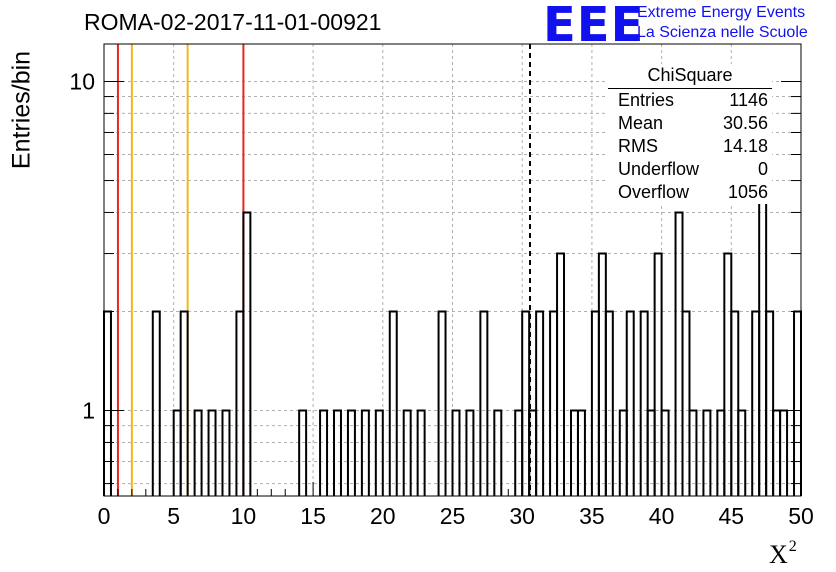 The width and height of the screenshot is (836, 572). I want to click on x-tick-label: 5, so click(173, 516).